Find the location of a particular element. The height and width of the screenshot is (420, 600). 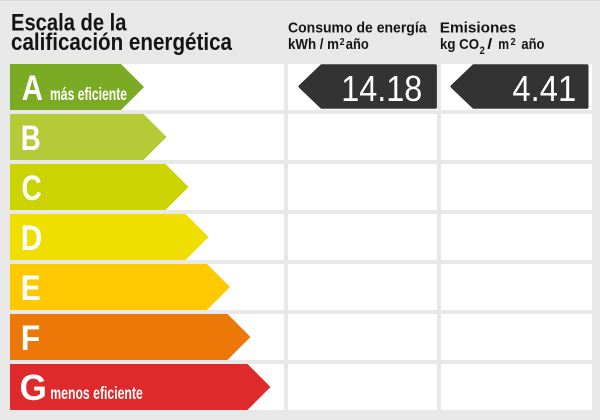

svg-text: B is located at coordinates (31, 138).